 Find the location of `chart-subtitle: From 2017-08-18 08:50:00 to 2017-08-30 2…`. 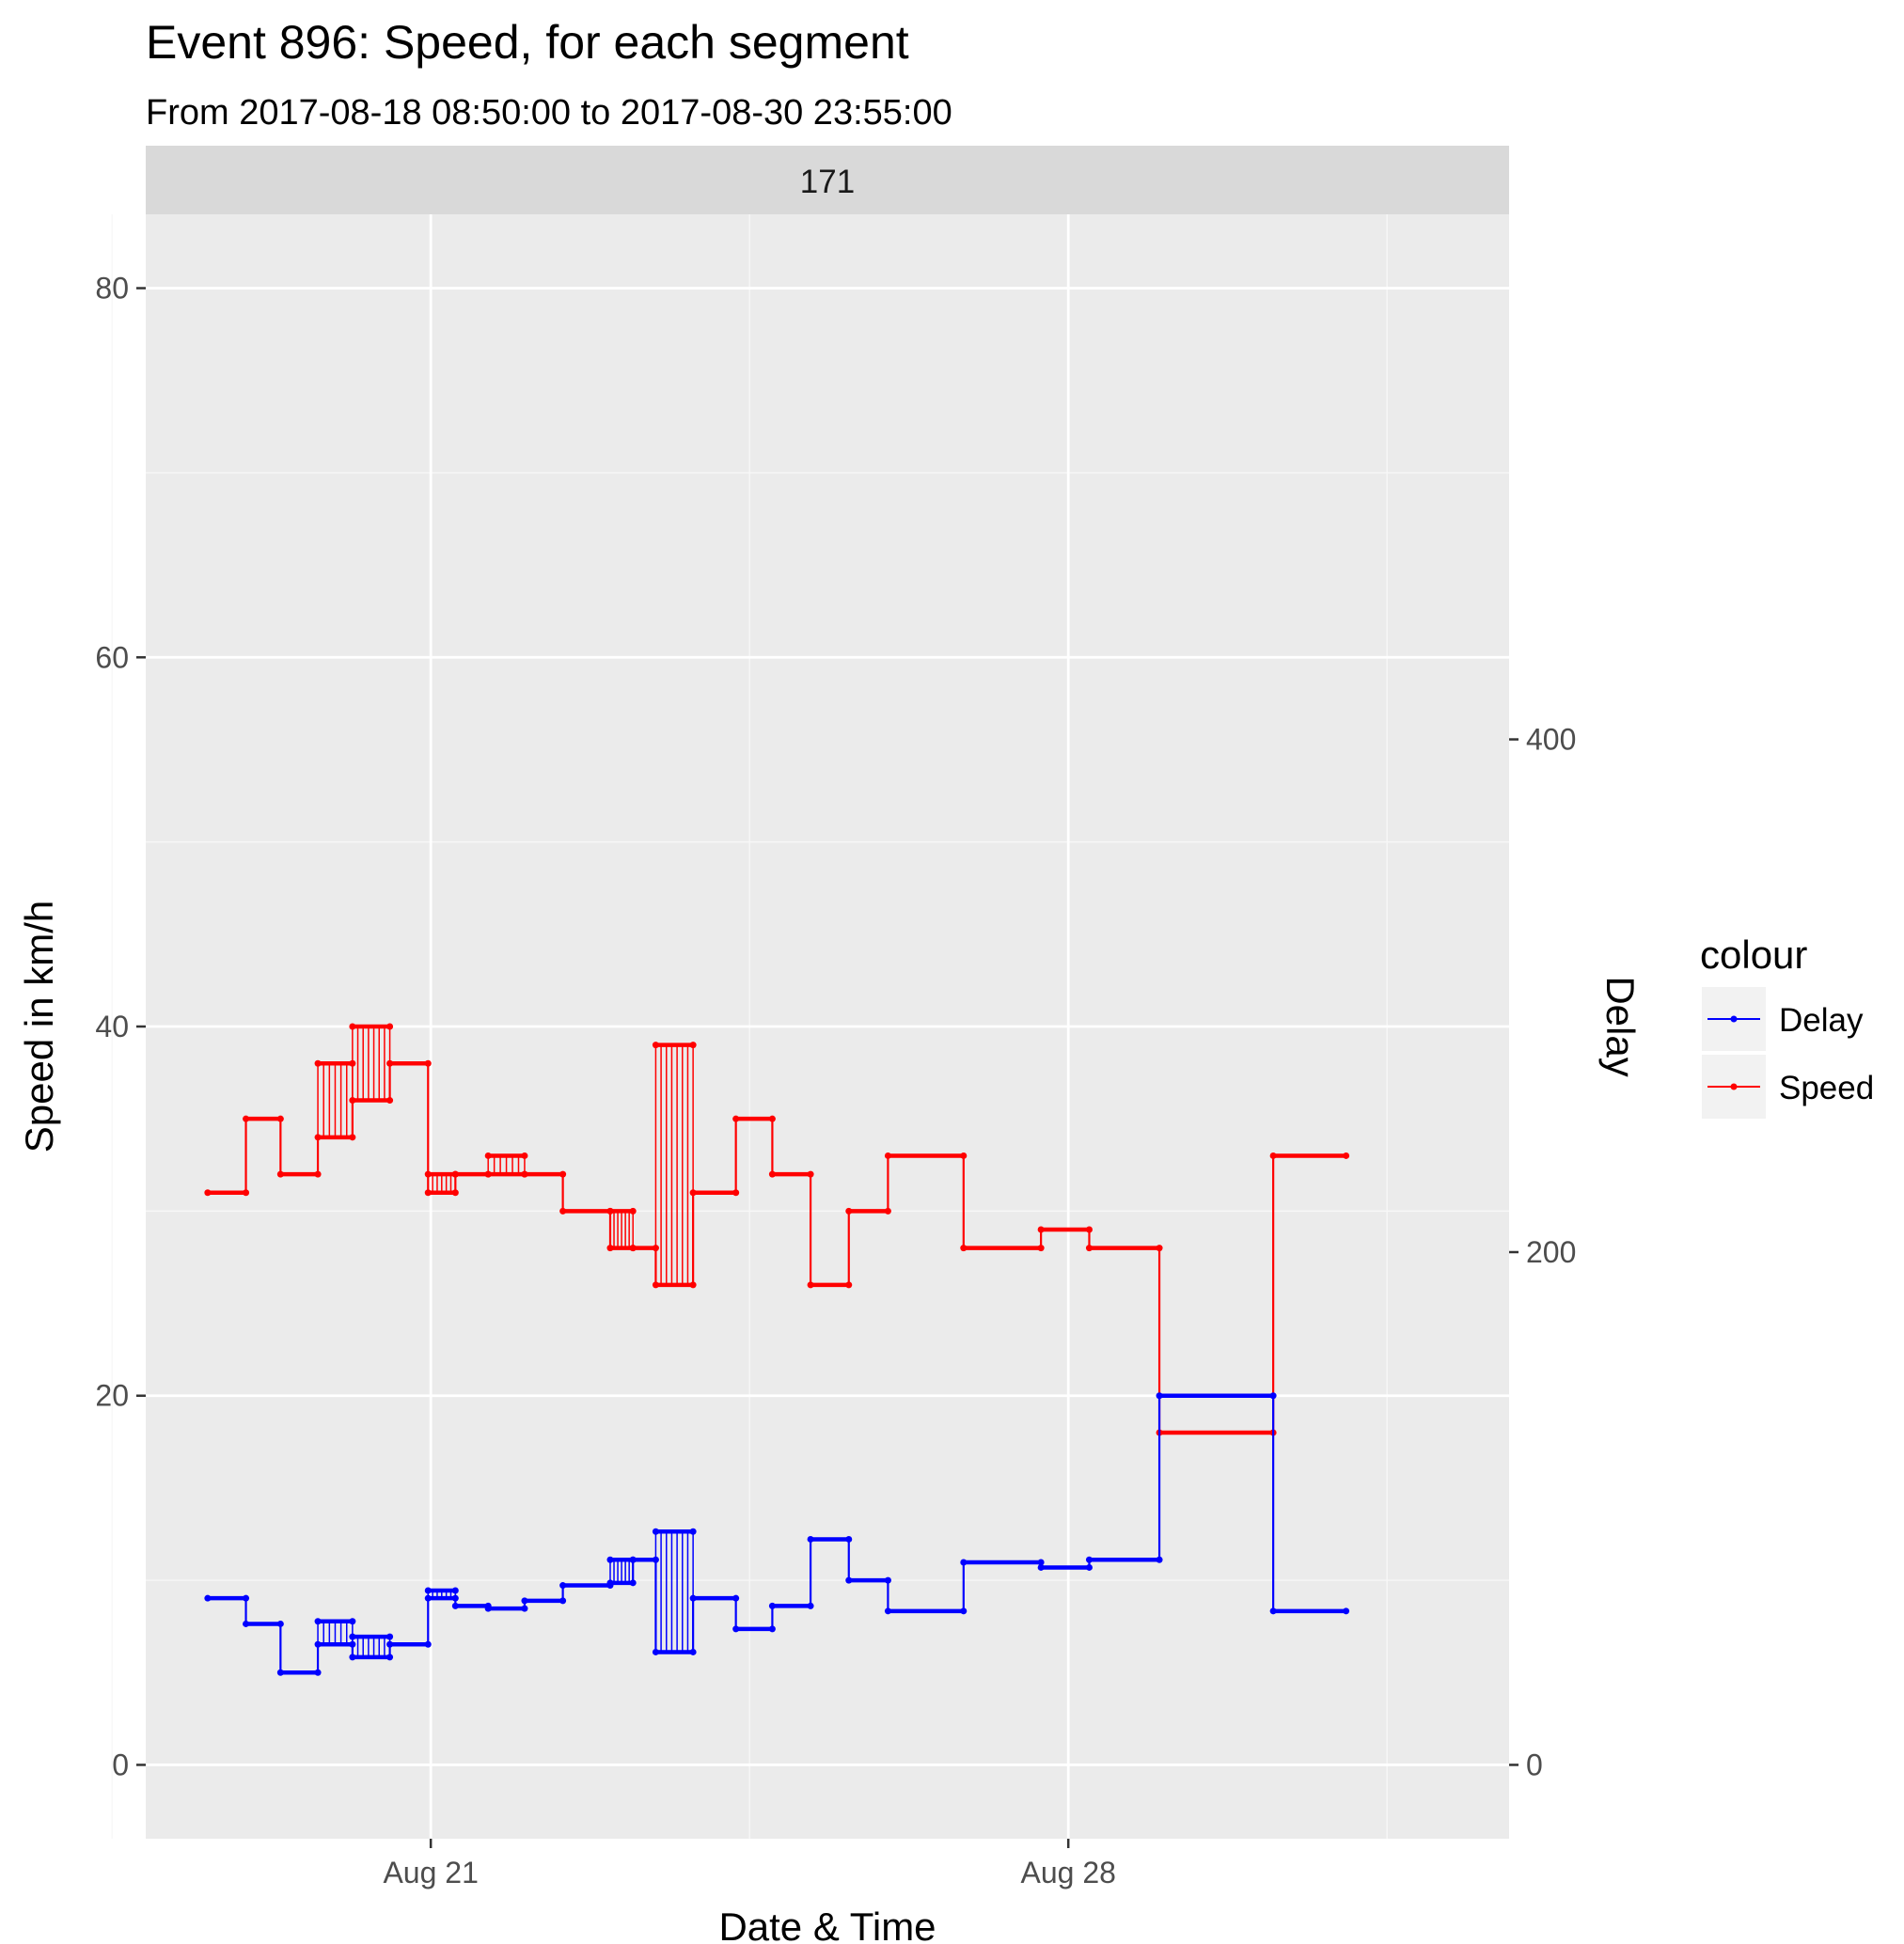

chart-subtitle: From 2017-08-18 08:50:00 to 2017-08-30 2… is located at coordinates (549, 113).